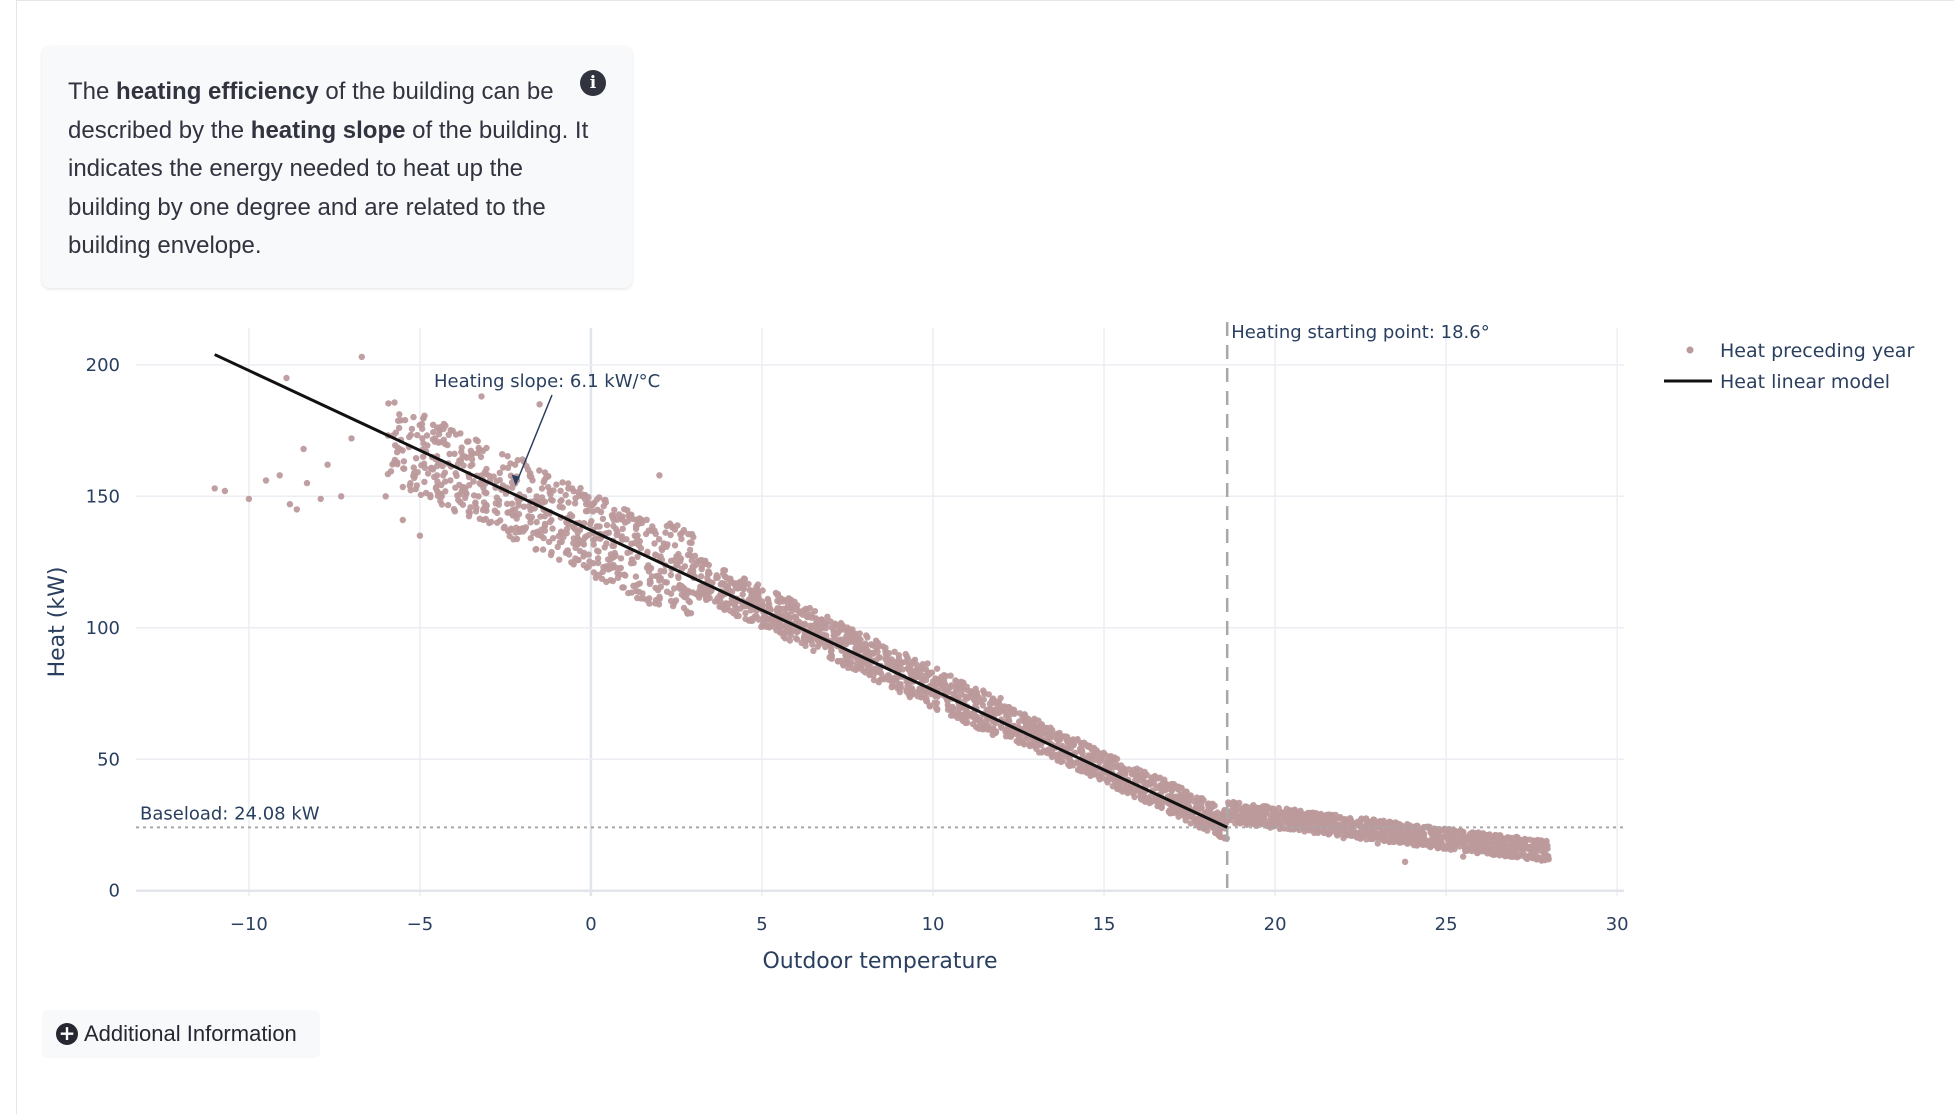 The image size is (1954, 1114). What do you see at coordinates (593, 83) in the screenshot?
I see `info-icon: i` at bounding box center [593, 83].